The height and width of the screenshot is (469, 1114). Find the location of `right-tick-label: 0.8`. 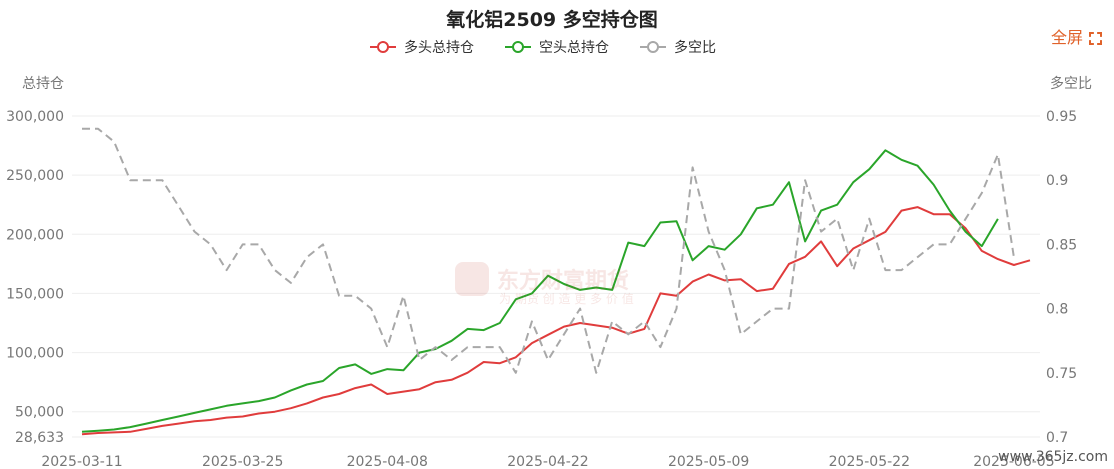

right-tick-label: 0.8 is located at coordinates (1057, 310).